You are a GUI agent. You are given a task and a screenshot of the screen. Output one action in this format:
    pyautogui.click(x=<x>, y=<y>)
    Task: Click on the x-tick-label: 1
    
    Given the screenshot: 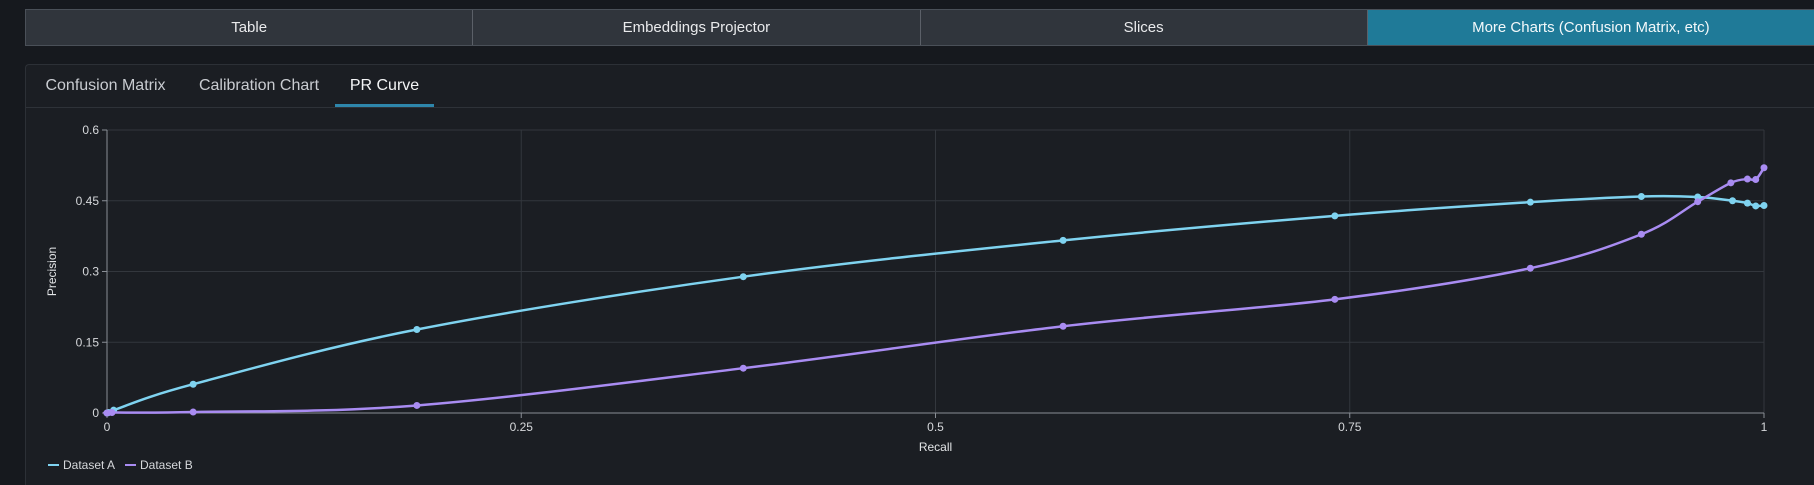 What is the action you would take?
    pyautogui.click(x=1764, y=427)
    